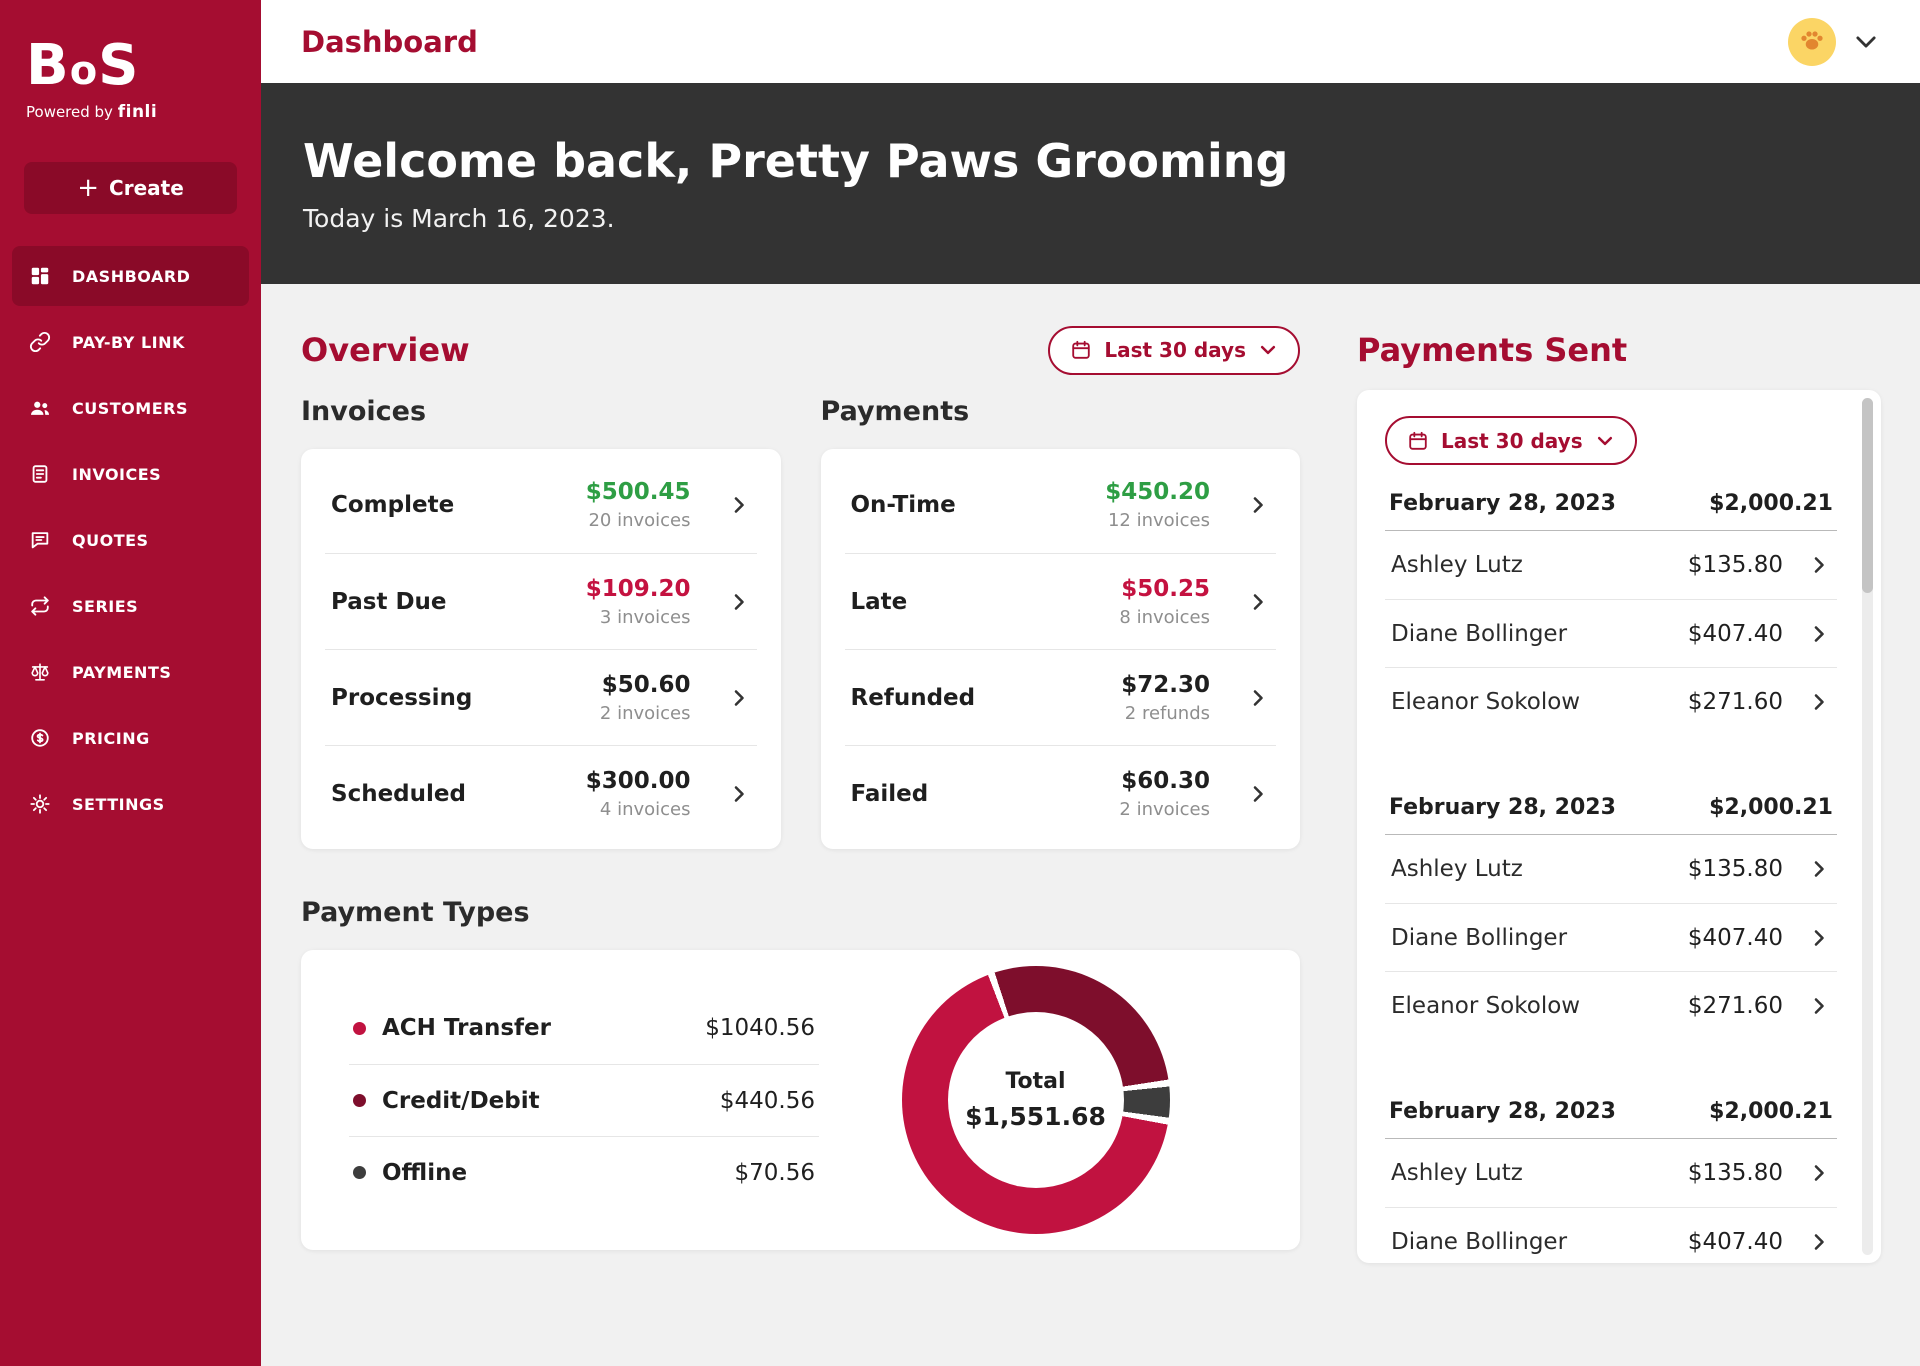 The image size is (1920, 1366). Describe the element at coordinates (1060, 601) in the screenshot. I see `payment-row-late: Late $50.25 8 invoices` at that location.